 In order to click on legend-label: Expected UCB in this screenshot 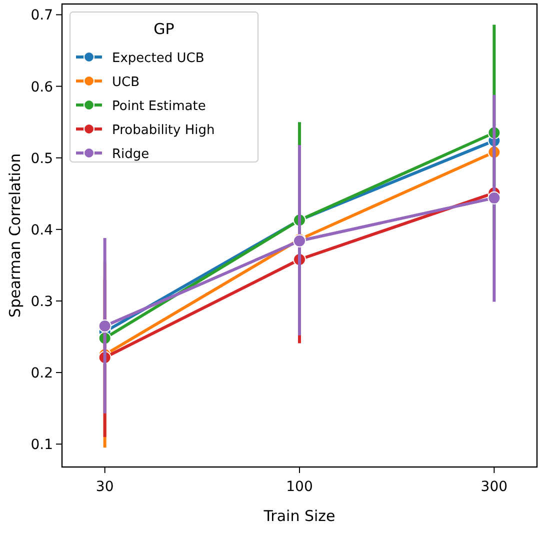, I will do `click(158, 58)`.